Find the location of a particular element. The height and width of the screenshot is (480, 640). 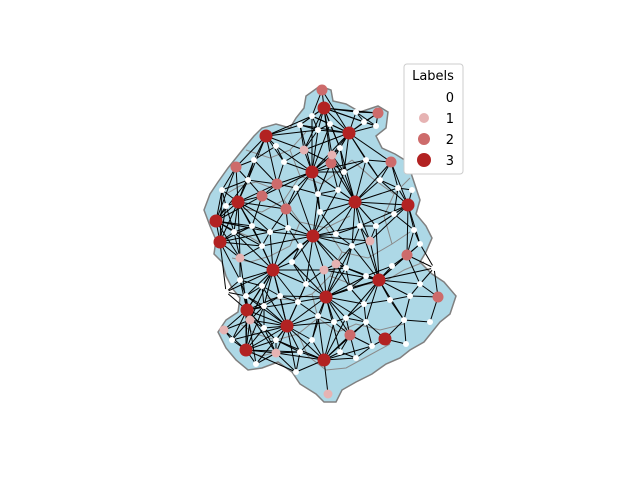

legend-title: Labels is located at coordinates (433, 76).